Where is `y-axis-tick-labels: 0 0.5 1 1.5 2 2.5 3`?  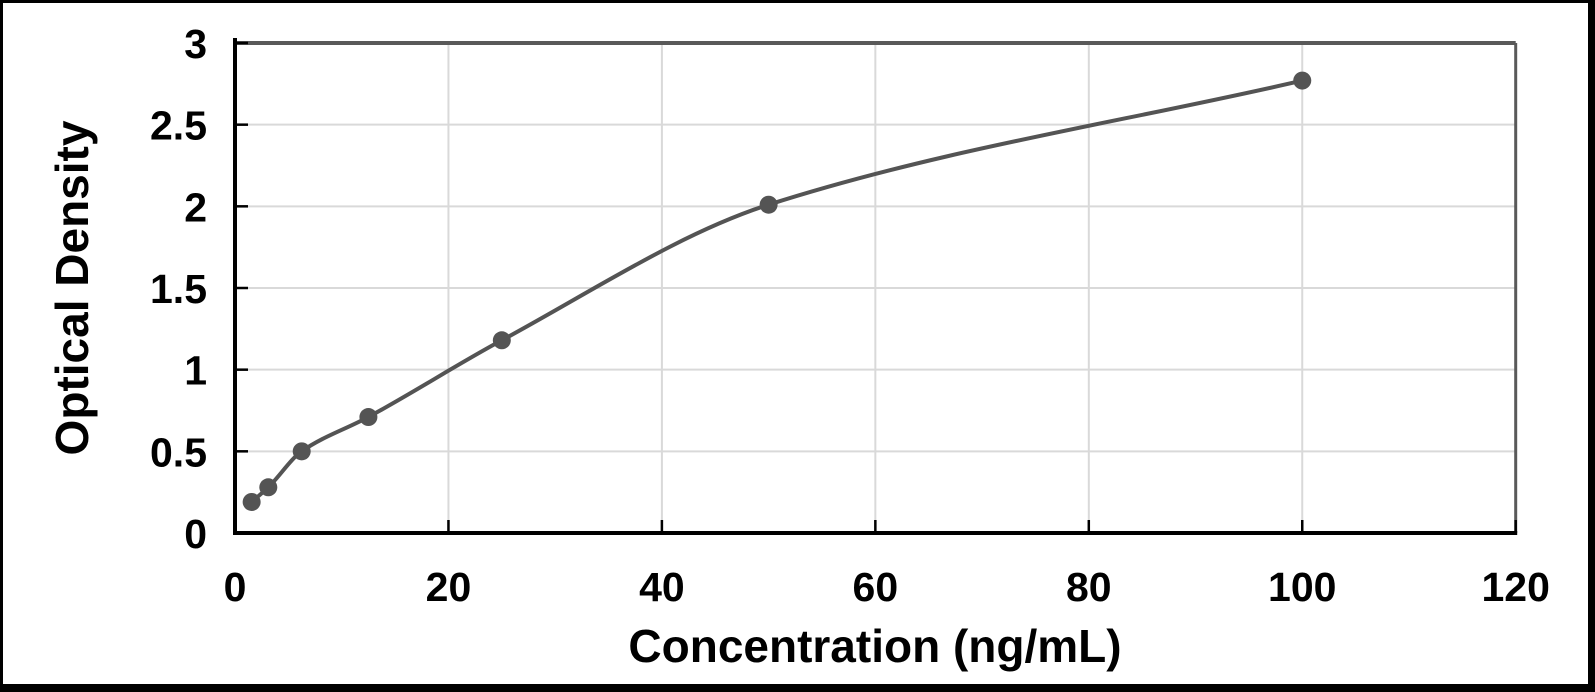 y-axis-tick-labels: 0 0.5 1 1.5 2 2.5 3 is located at coordinates (178, 289).